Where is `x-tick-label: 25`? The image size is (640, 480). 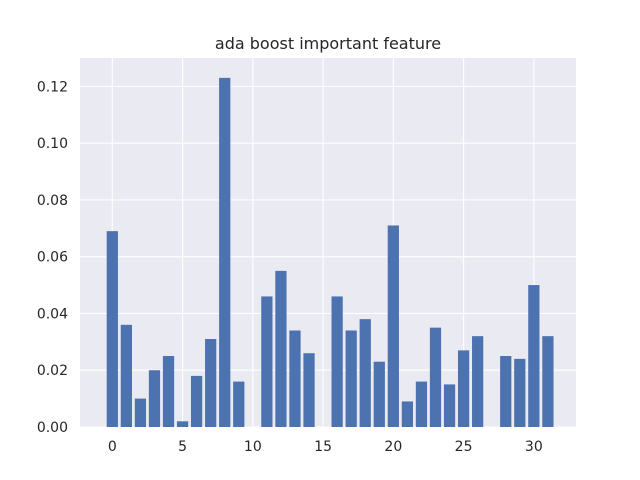 x-tick-label: 25 is located at coordinates (464, 447).